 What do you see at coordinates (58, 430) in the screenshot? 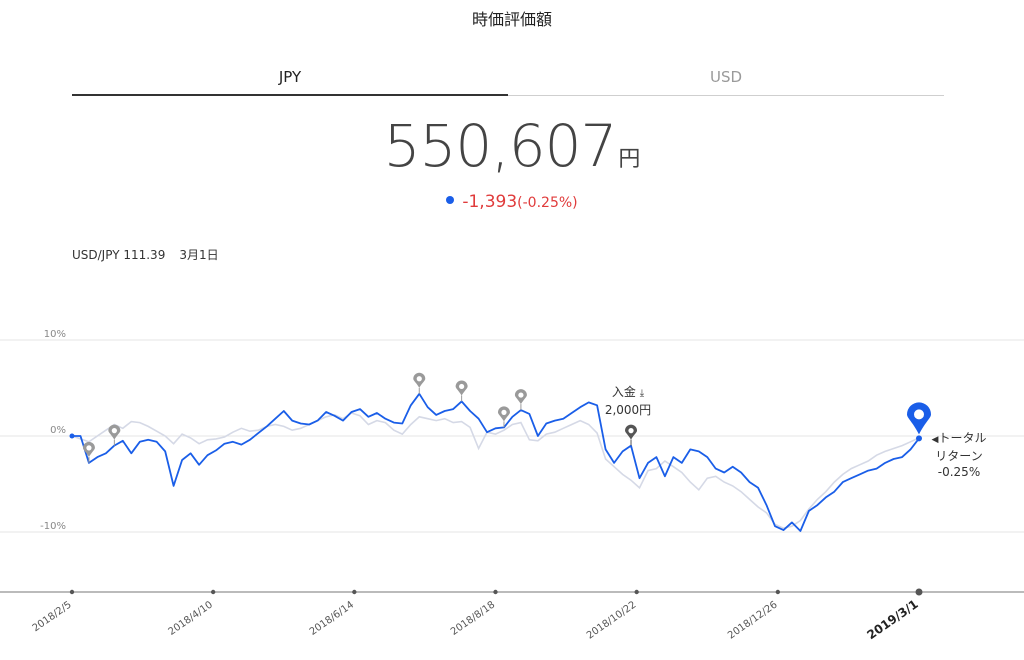
I see `y-tick-label: 0%` at bounding box center [58, 430].